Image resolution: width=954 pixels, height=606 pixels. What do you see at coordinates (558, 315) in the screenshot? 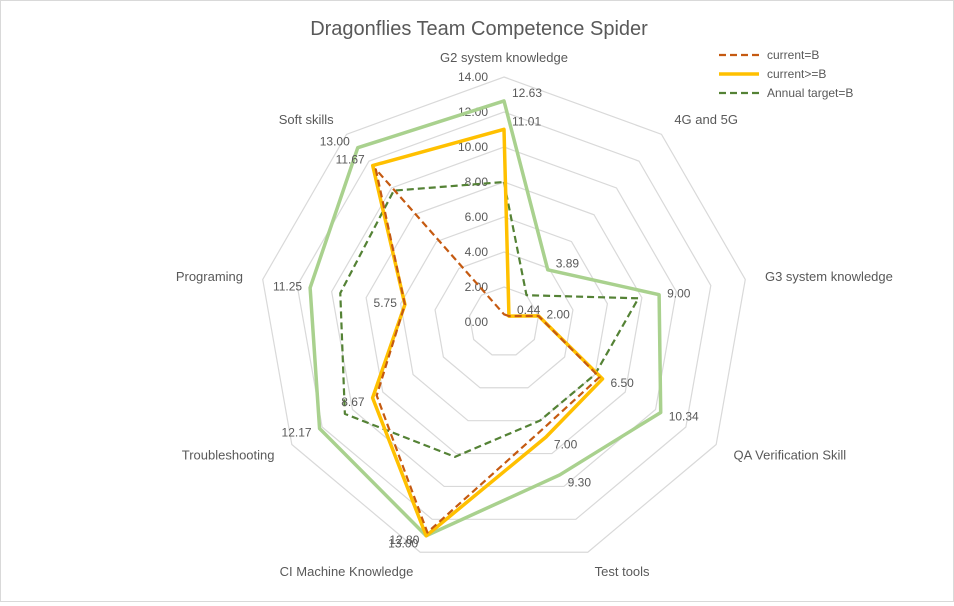
I see `data-label: 2.00` at bounding box center [558, 315].